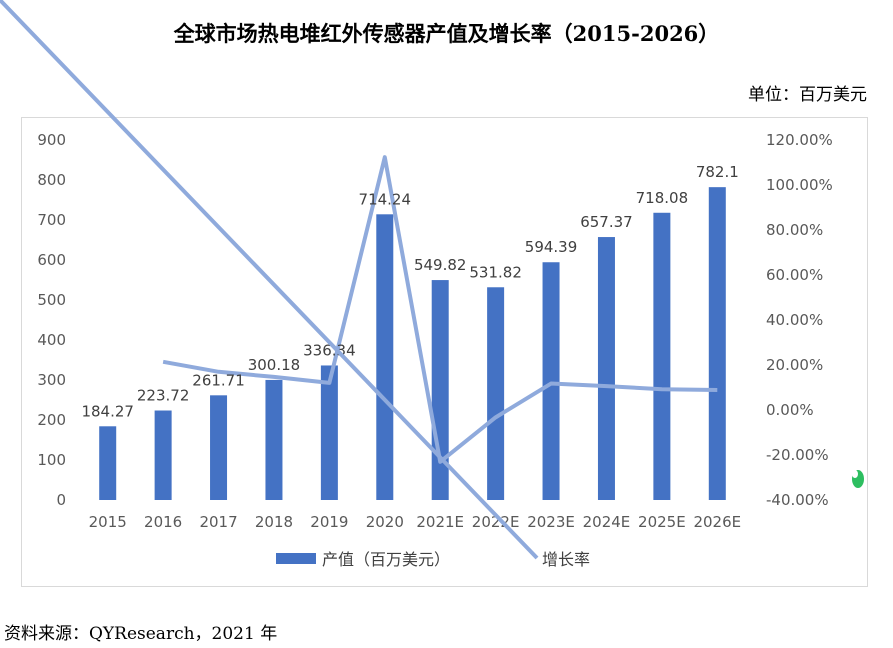  I want to click on unit-label: 单位：百万美元, so click(807, 95).